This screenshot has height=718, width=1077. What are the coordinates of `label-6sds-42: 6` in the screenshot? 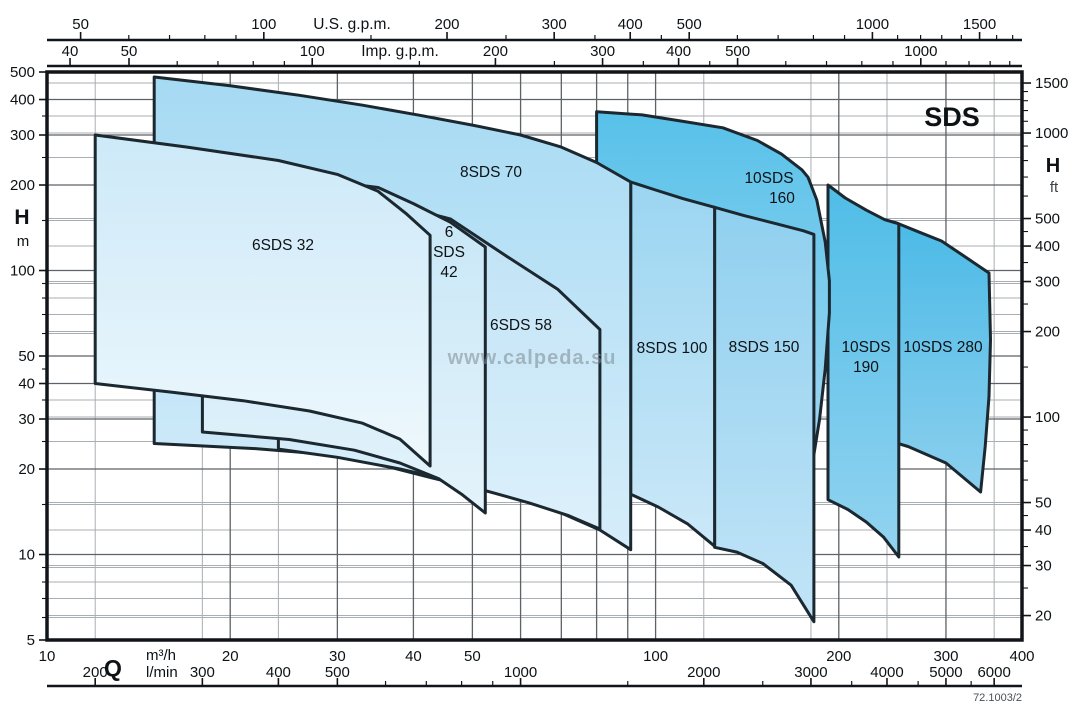 It's located at (449, 232).